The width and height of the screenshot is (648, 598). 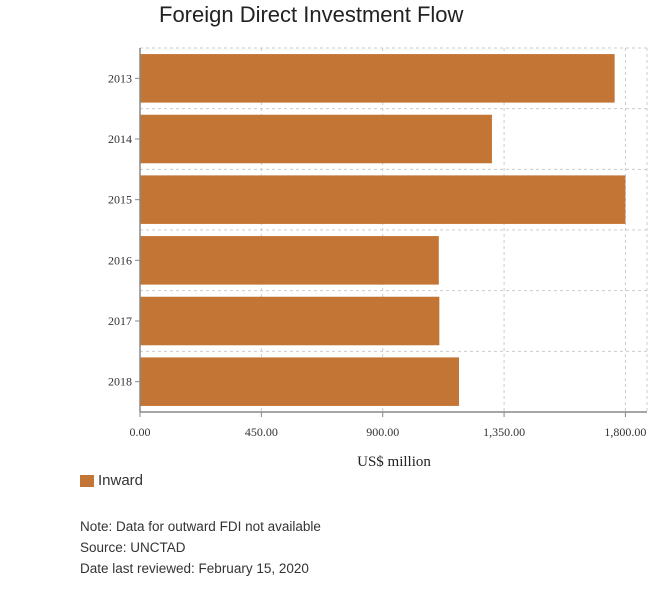 What do you see at coordinates (383, 199) in the screenshot?
I see `bar-2015` at bounding box center [383, 199].